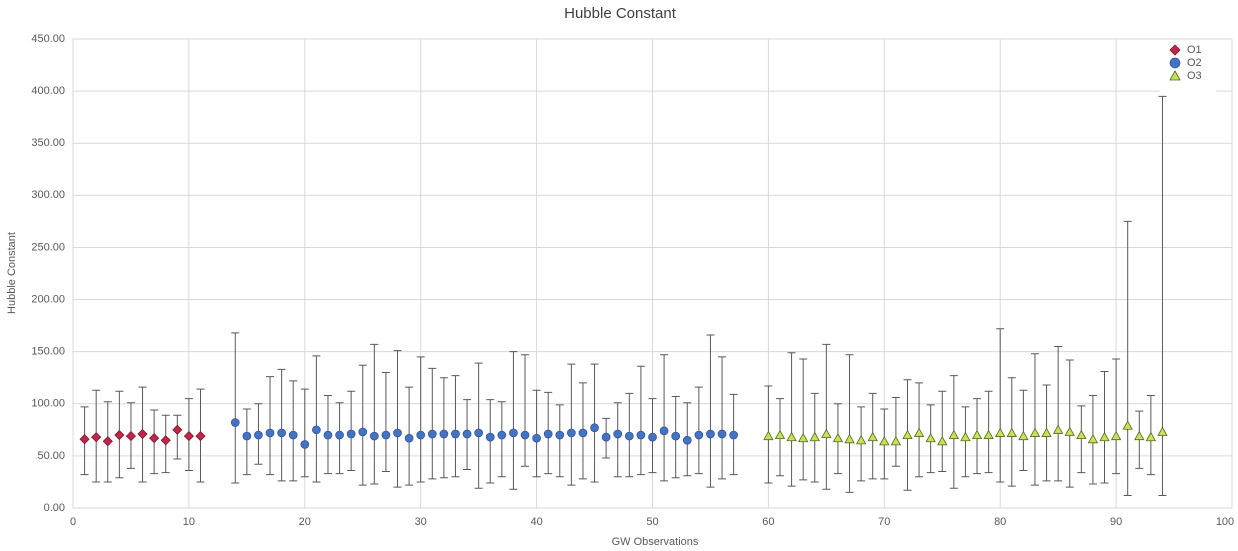 The image size is (1238, 551). What do you see at coordinates (73, 522) in the screenshot?
I see `x-tick-label: 0` at bounding box center [73, 522].